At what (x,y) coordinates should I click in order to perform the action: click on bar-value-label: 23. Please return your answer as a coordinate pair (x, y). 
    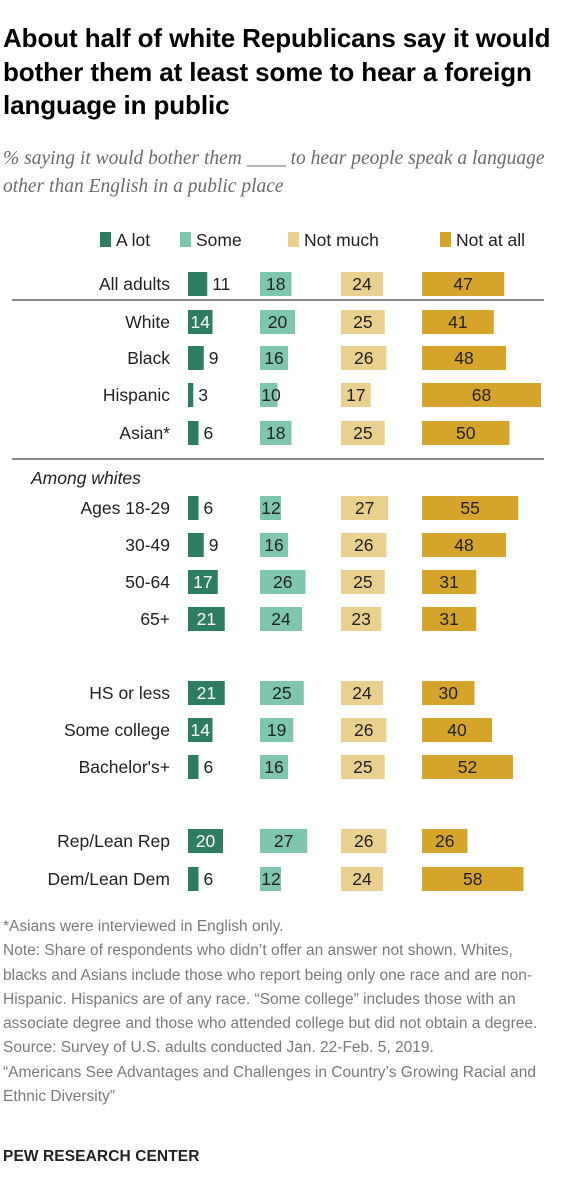
    Looking at the image, I should click on (360, 619).